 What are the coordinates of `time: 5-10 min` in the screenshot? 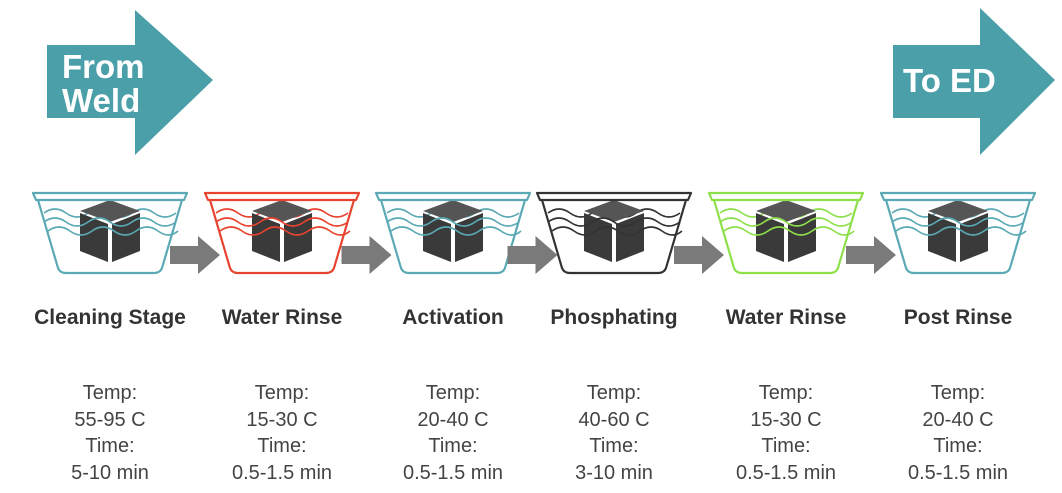 It's located at (110, 472).